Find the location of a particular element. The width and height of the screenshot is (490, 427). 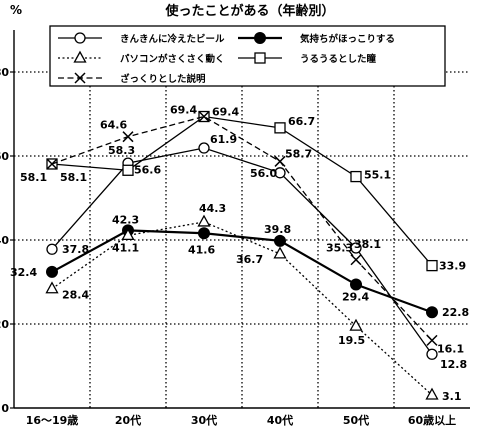

legend-label: 気持ちがほっこりする is located at coordinates (347, 39).